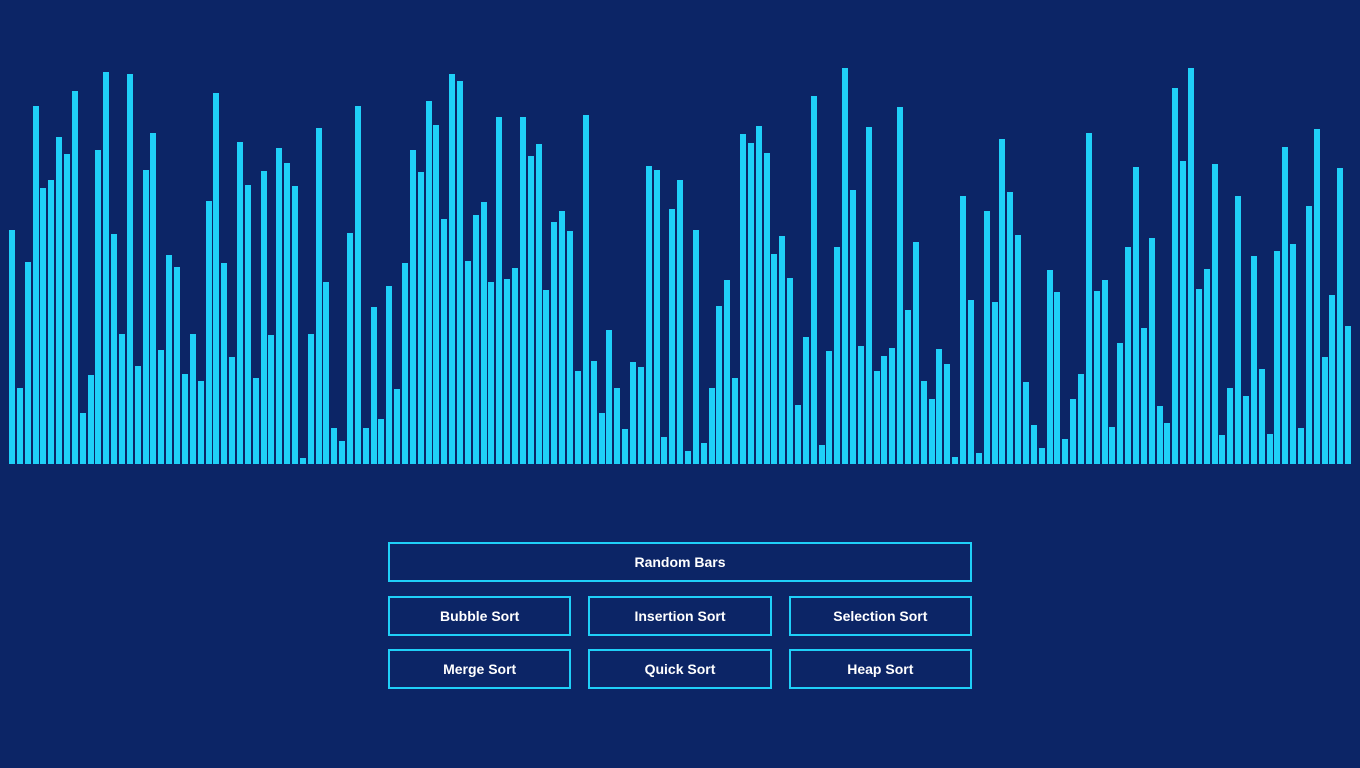  I want to click on selection-sort-button: Selection Sort, so click(880, 616).